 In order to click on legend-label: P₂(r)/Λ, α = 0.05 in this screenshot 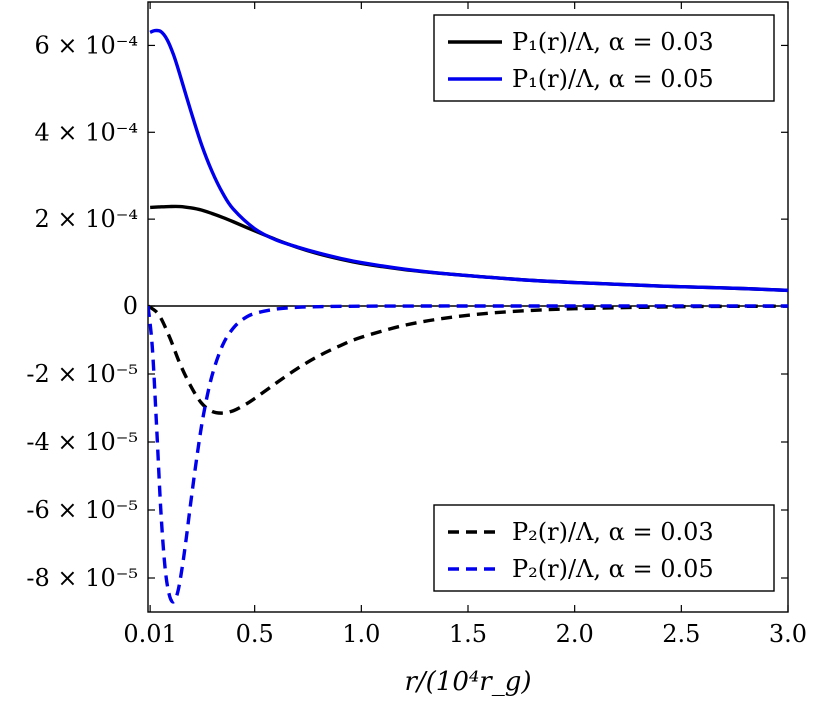, I will do `click(613, 569)`.